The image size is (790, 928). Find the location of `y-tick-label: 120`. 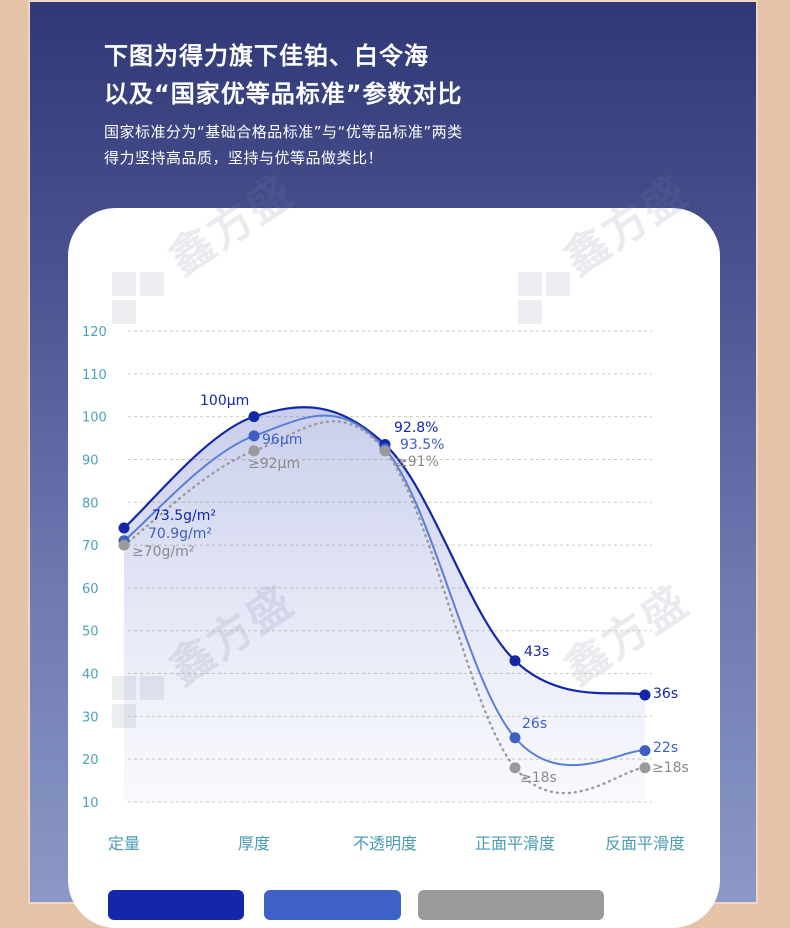

y-tick-label: 120 is located at coordinates (94, 332).